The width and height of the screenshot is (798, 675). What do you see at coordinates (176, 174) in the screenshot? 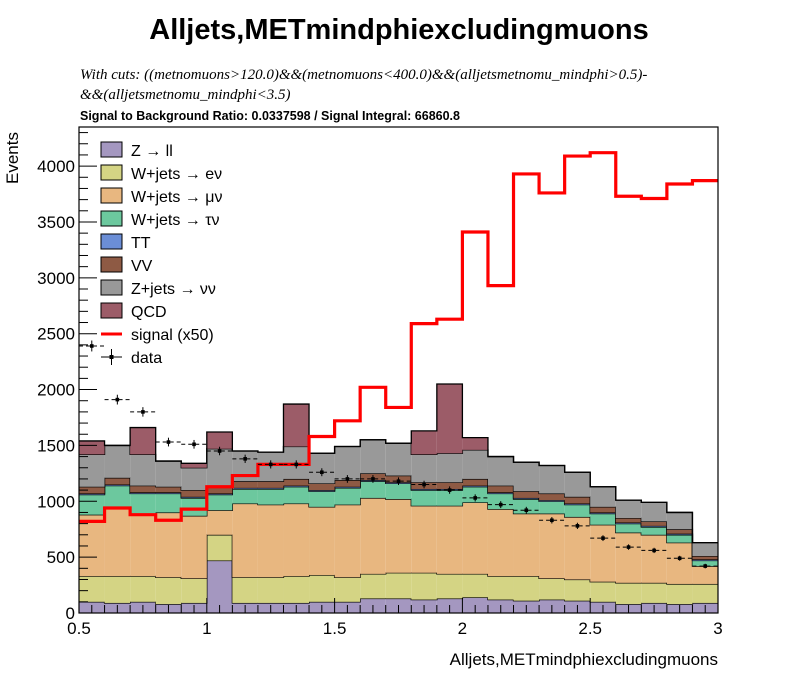
I see `legend-label: W+jets → eν` at bounding box center [176, 174].